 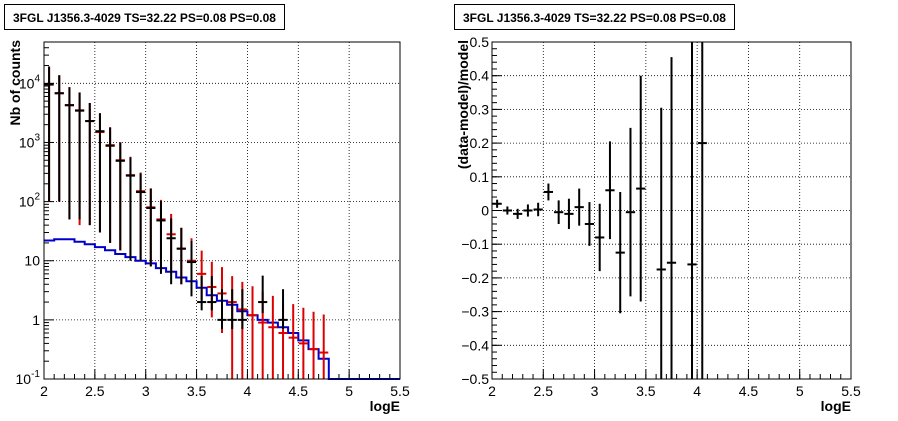 I want to click on y-tick-label: 10³, so click(x=30, y=141).